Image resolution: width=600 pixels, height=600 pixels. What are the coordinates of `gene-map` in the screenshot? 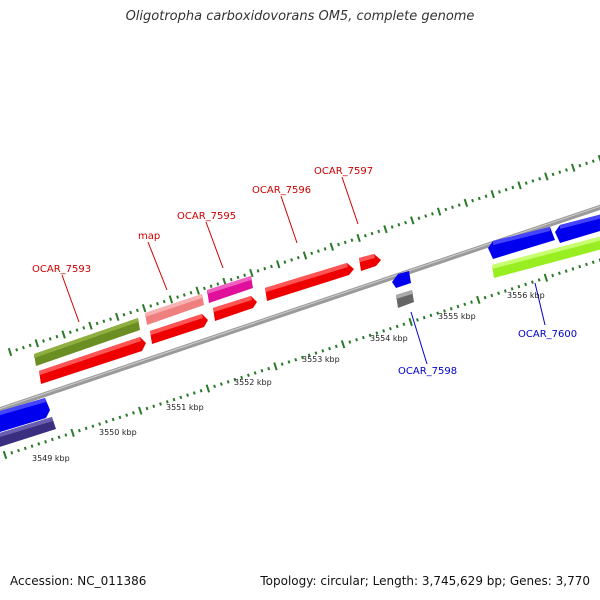 It's located at (179, 329).